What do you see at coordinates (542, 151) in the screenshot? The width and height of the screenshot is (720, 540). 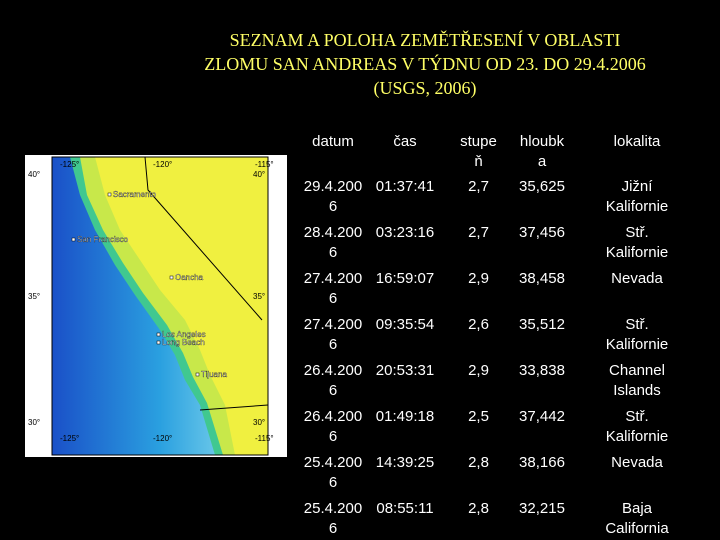 I see `header-cell: hloubka` at bounding box center [542, 151].